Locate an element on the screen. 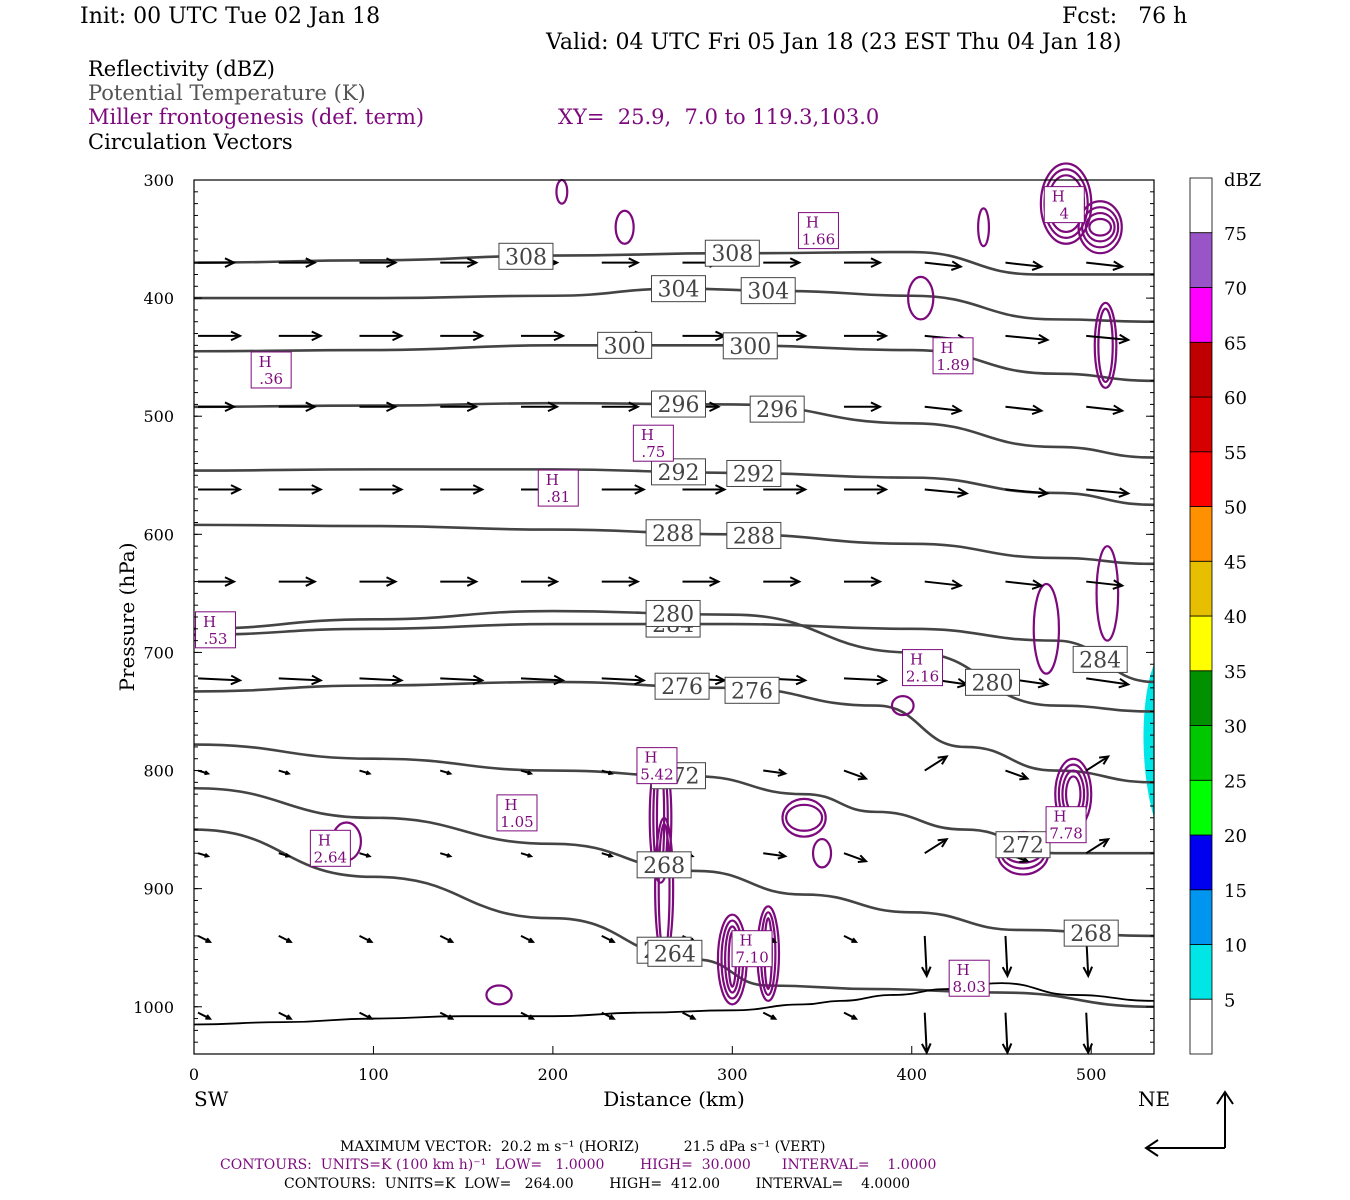 The image size is (1350, 1200). cross-section-endpoints: XY= 25.9, 7.0 to 119.3,103.0 is located at coordinates (719, 117).